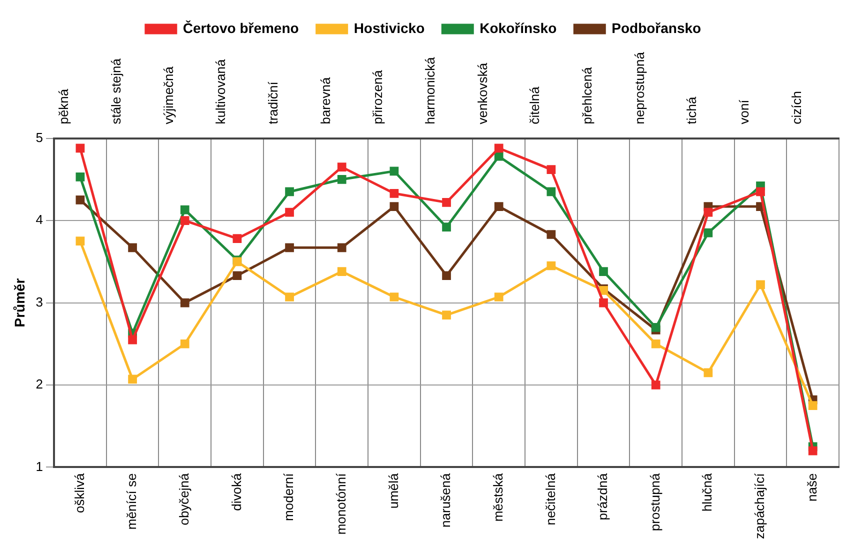 Image resolution: width=847 pixels, height=549 pixels. Describe the element at coordinates (79, 492) in the screenshot. I see `x-tick-label: ošklivá` at that location.